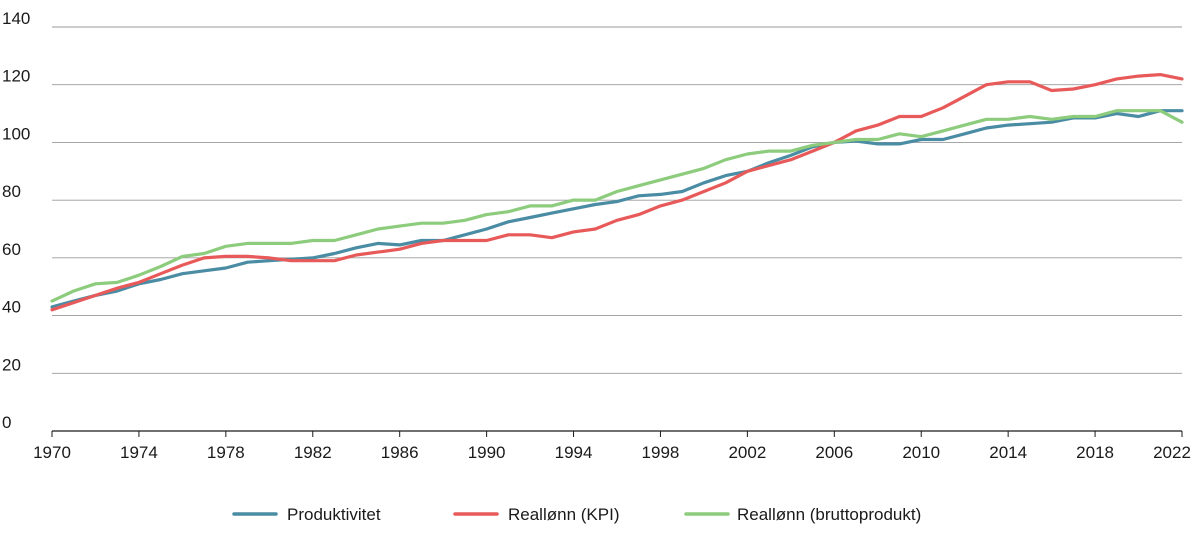  What do you see at coordinates (11, 307) in the screenshot?
I see `y-tick-label: 40` at bounding box center [11, 307].